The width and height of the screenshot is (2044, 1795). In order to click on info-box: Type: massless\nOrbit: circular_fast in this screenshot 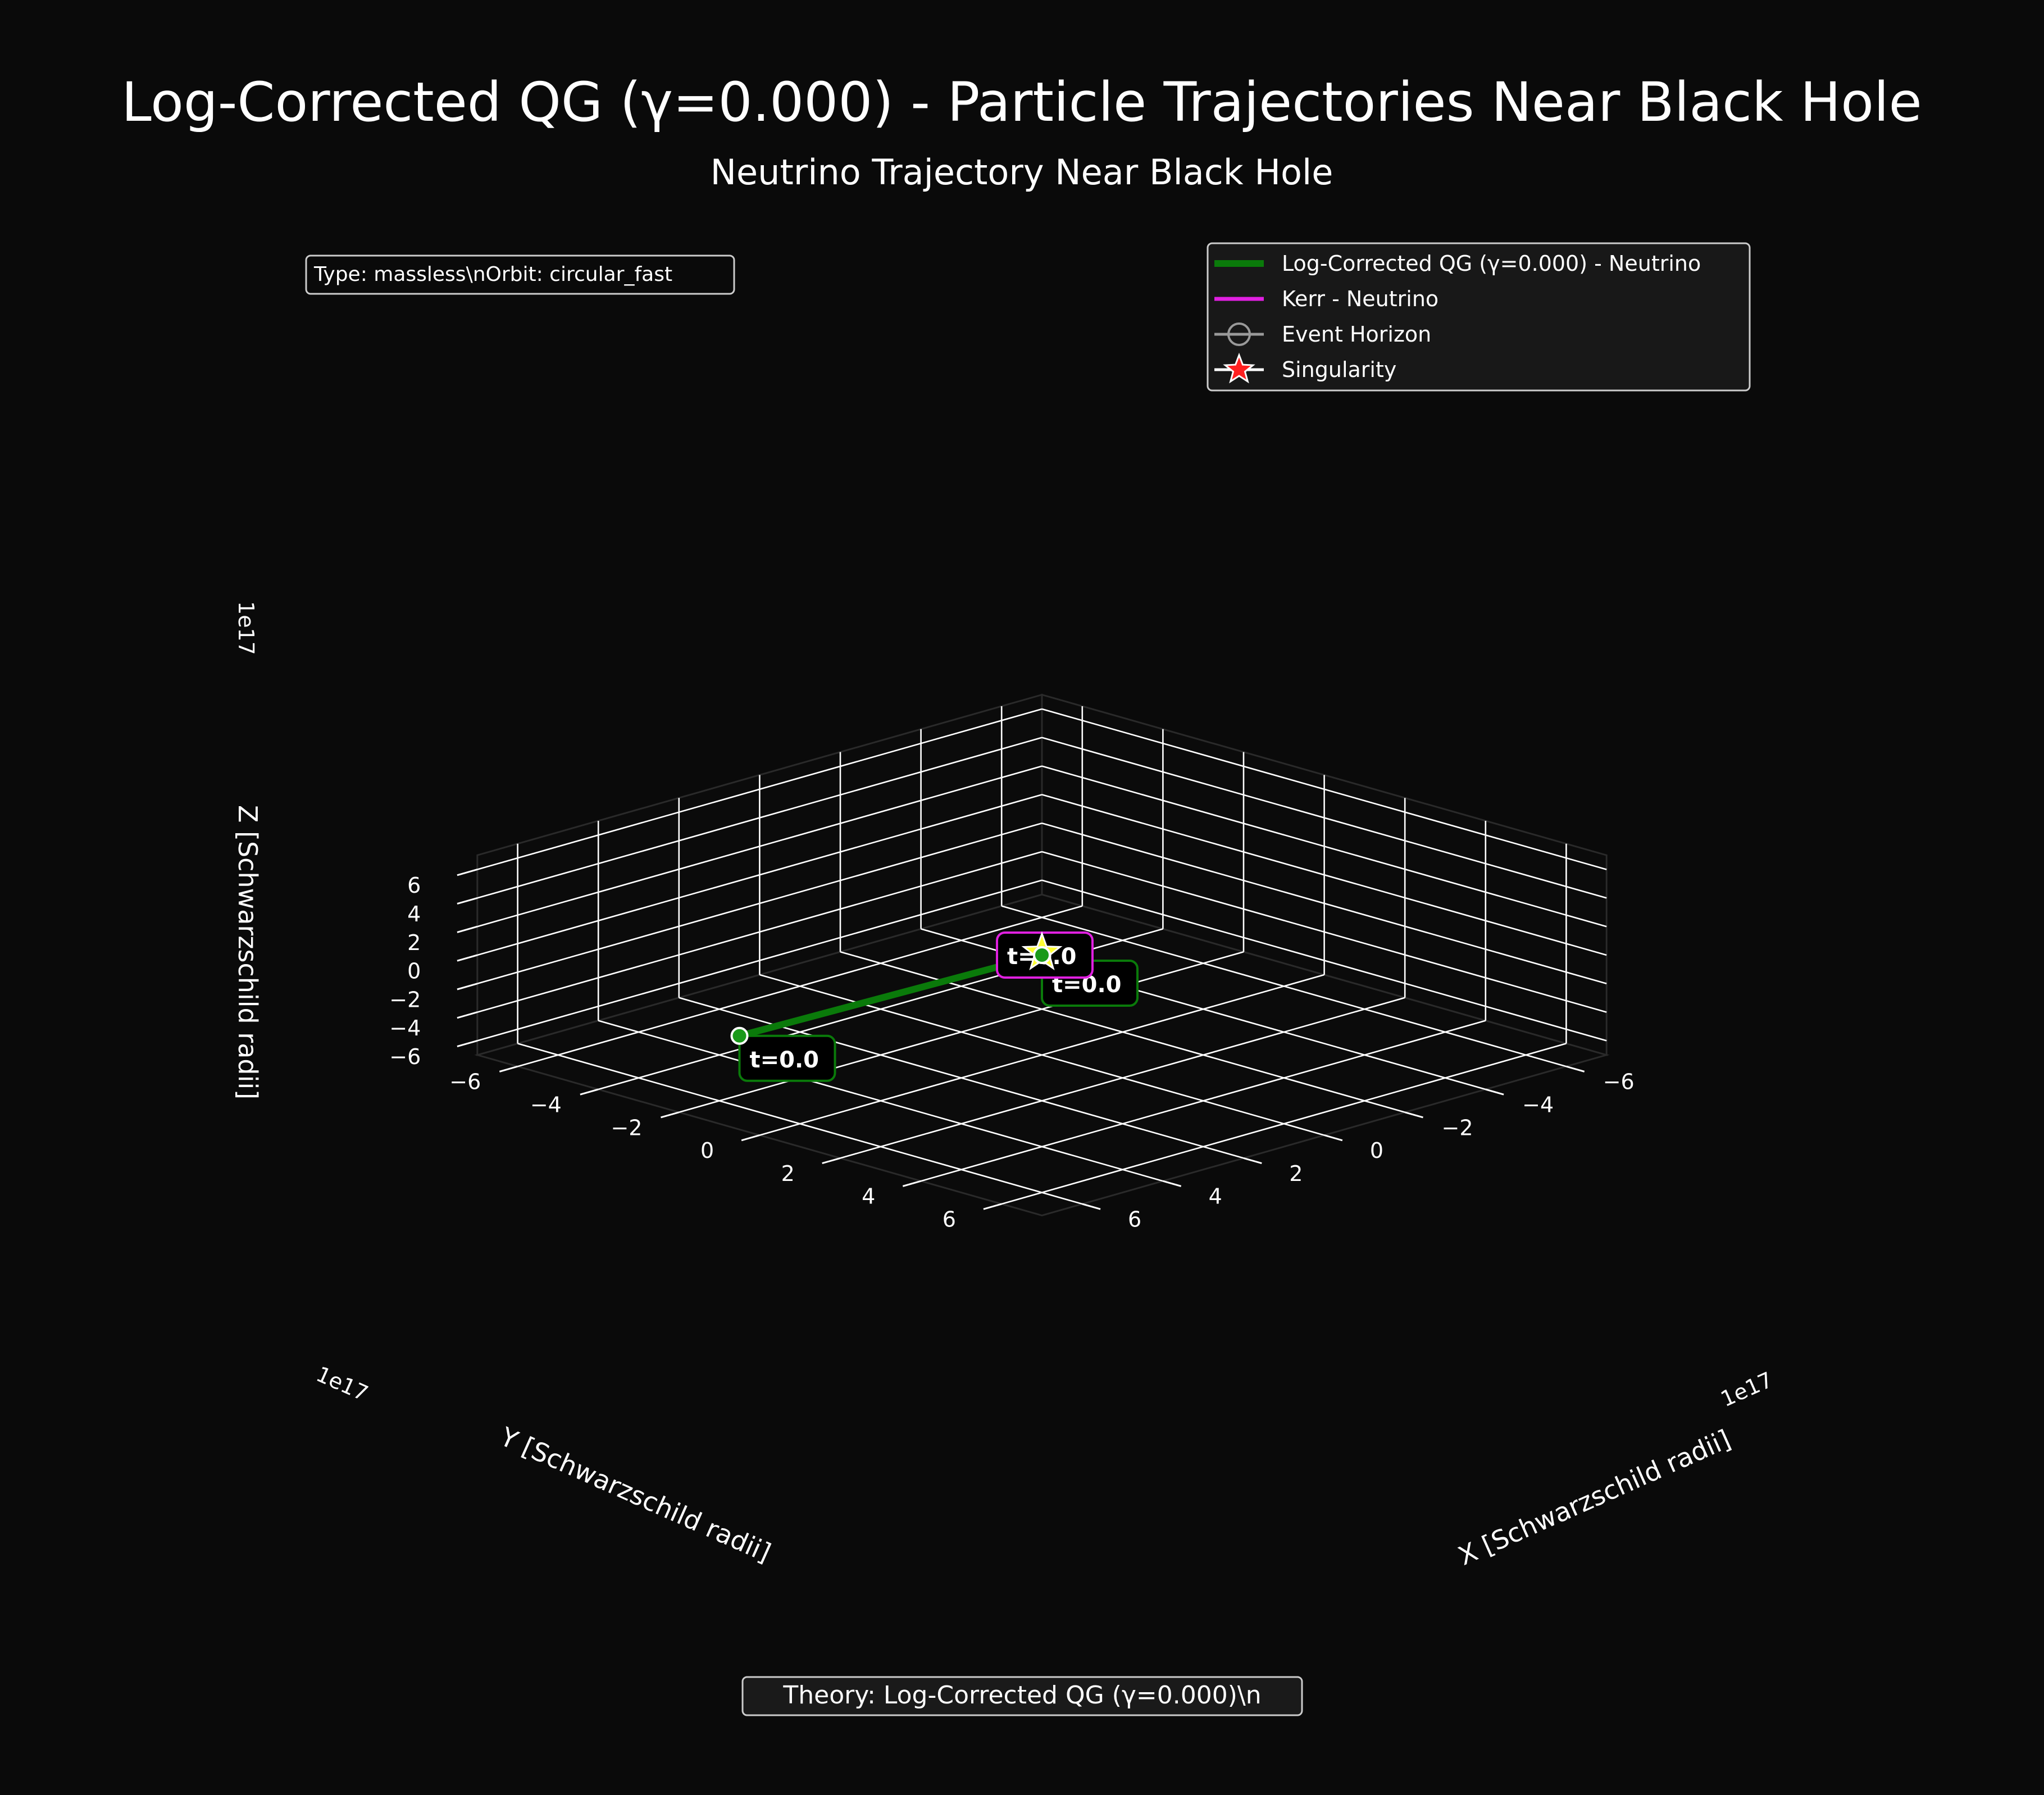, I will do `click(520, 275)`.